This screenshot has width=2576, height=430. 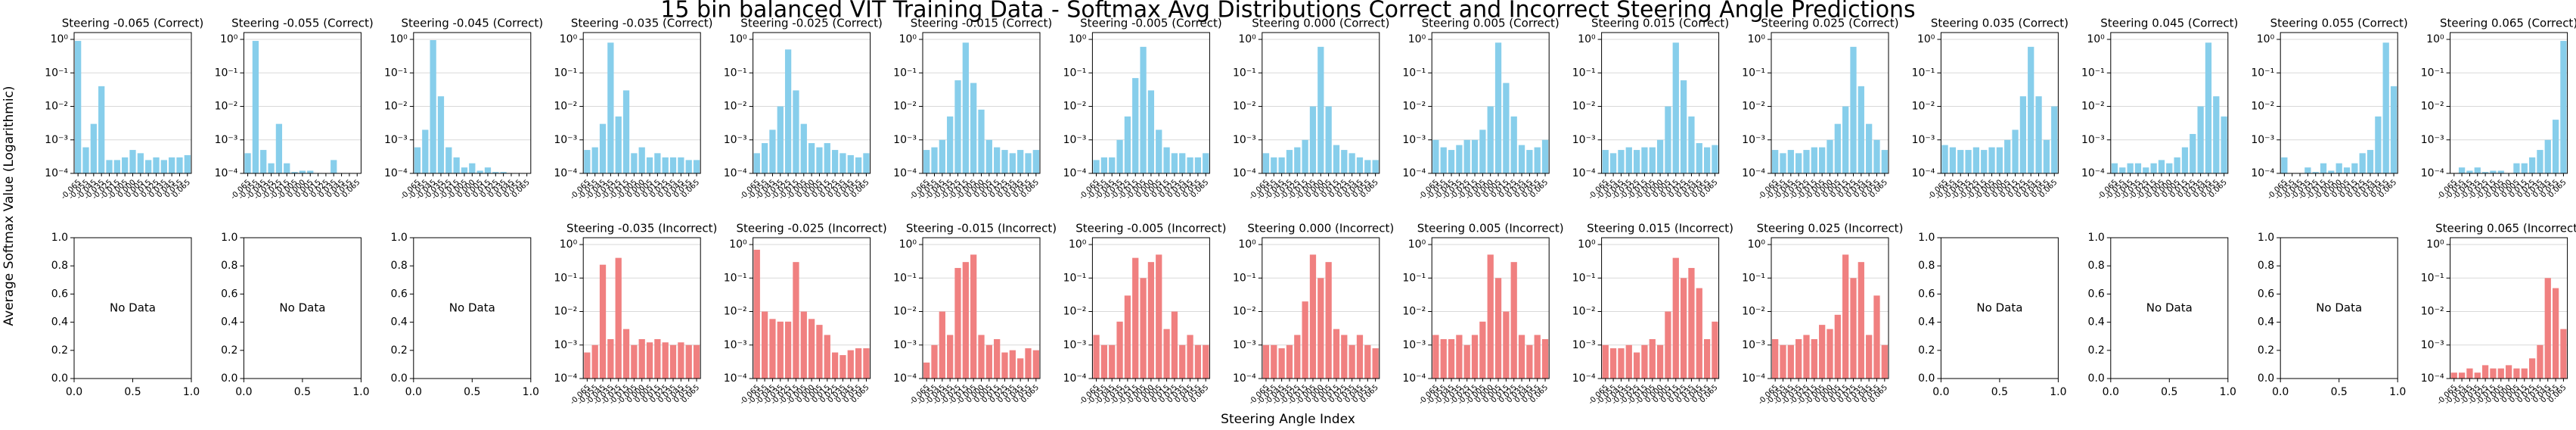 What do you see at coordinates (2508, 23) in the screenshot?
I see `subplot-title: Steering 0.065 (Correct)` at bounding box center [2508, 23].